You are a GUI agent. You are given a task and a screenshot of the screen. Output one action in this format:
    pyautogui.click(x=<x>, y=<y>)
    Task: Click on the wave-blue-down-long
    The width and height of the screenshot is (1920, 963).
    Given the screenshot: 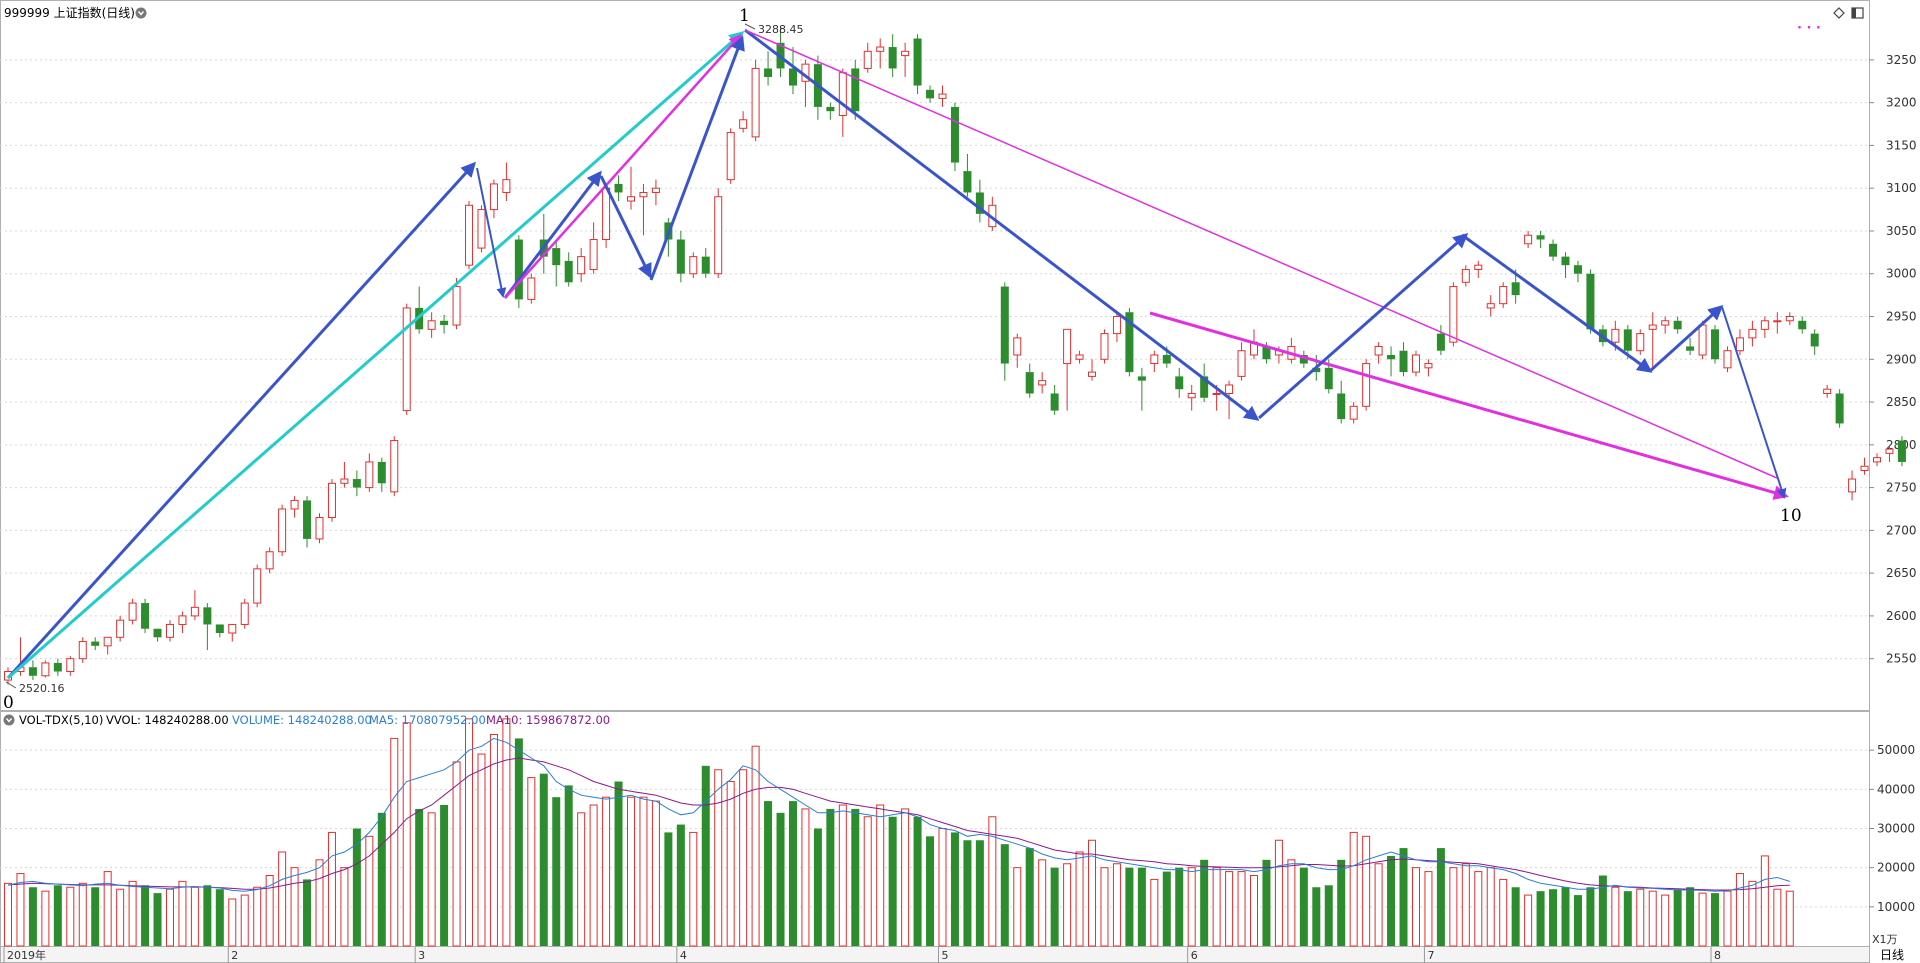 What is the action you would take?
    pyautogui.click(x=1002, y=224)
    